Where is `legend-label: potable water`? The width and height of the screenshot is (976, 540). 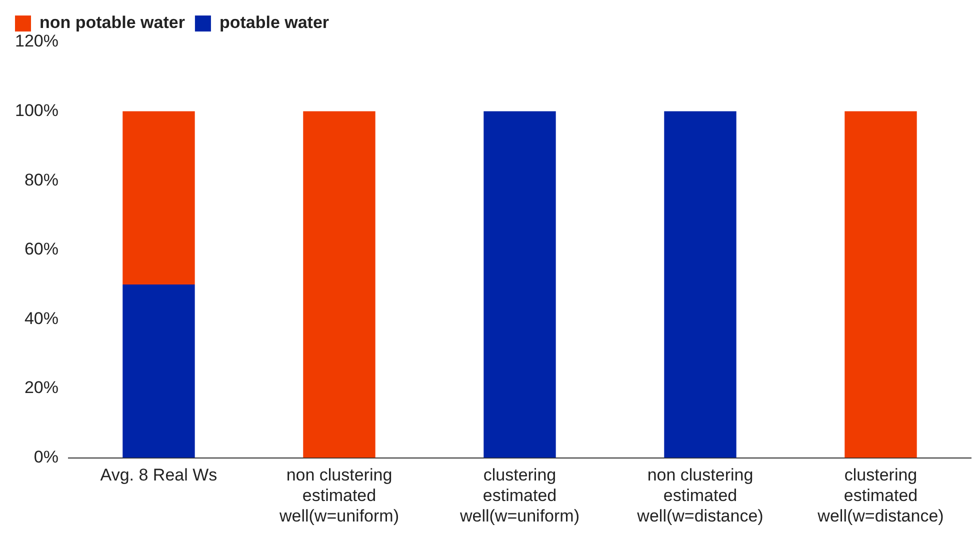 legend-label: potable water is located at coordinates (274, 22).